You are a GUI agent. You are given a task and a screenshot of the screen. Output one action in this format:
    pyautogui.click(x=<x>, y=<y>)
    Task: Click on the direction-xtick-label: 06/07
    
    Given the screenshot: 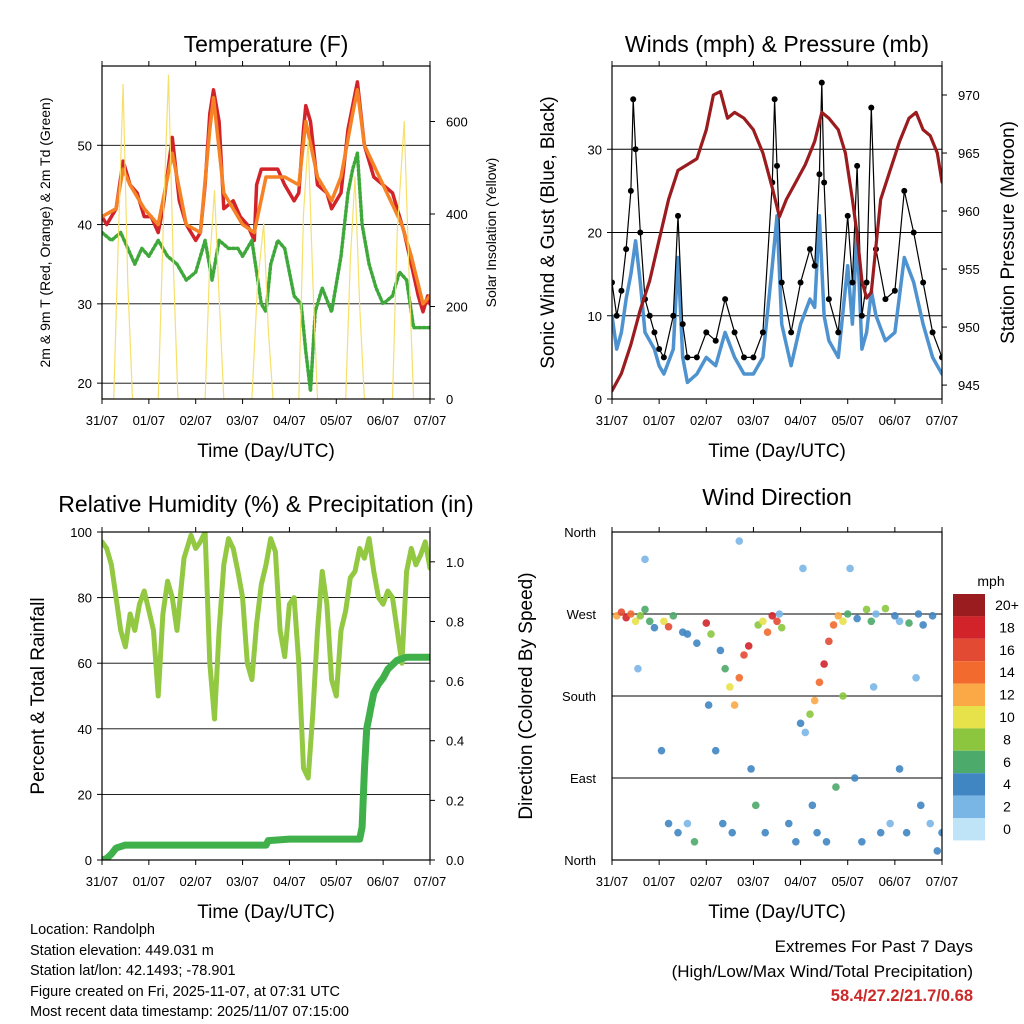 What is the action you would take?
    pyautogui.click(x=895, y=881)
    